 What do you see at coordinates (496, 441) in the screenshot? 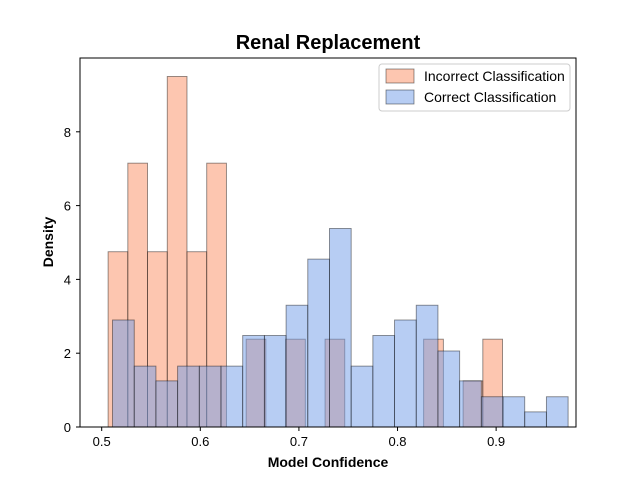
I see `x-tick-label: 0.9` at bounding box center [496, 441].